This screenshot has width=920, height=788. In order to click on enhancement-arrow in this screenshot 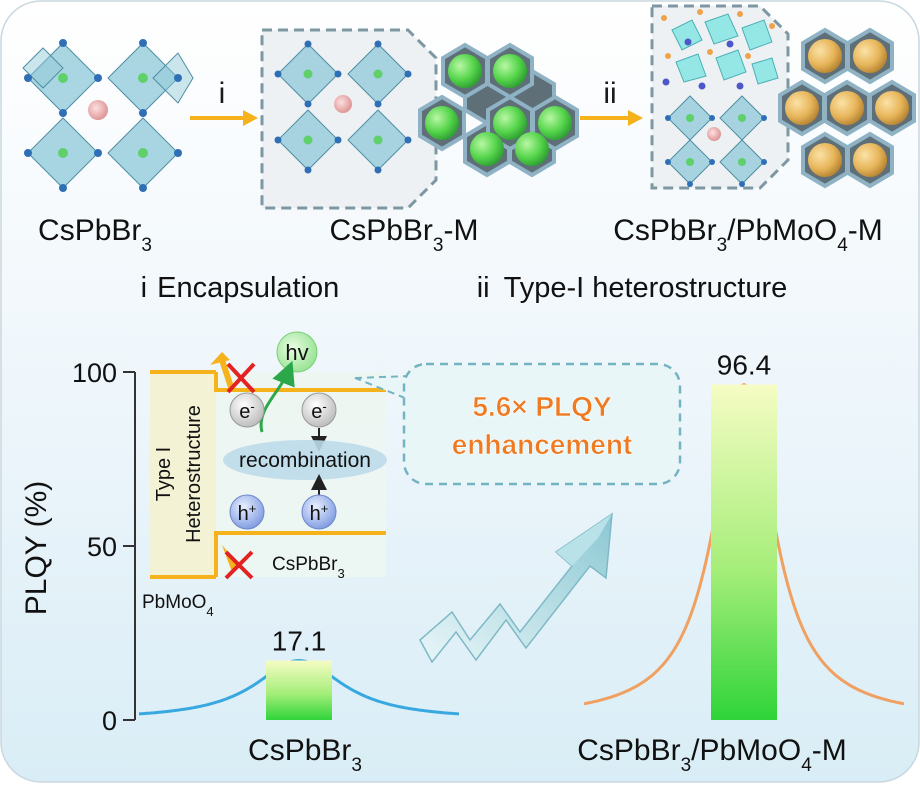, I will do `click(516, 588)`.